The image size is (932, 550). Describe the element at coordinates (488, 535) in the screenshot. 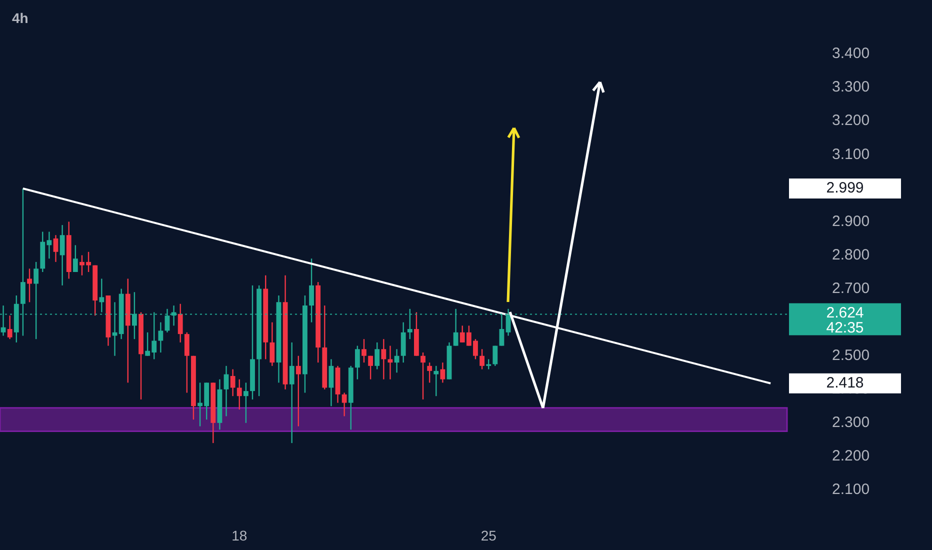

I see `x-tick-label: 25` at that location.